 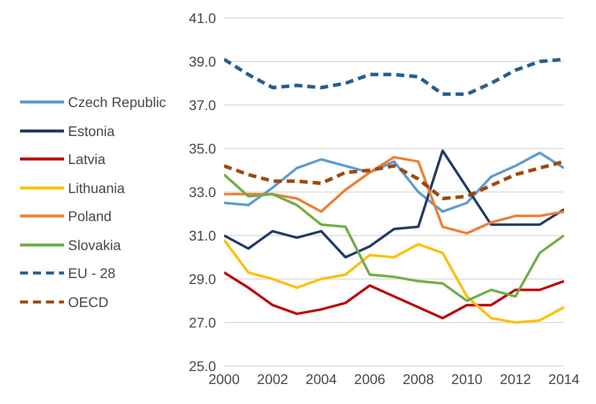 I want to click on y-tick-label: 29.0, so click(x=202, y=278).